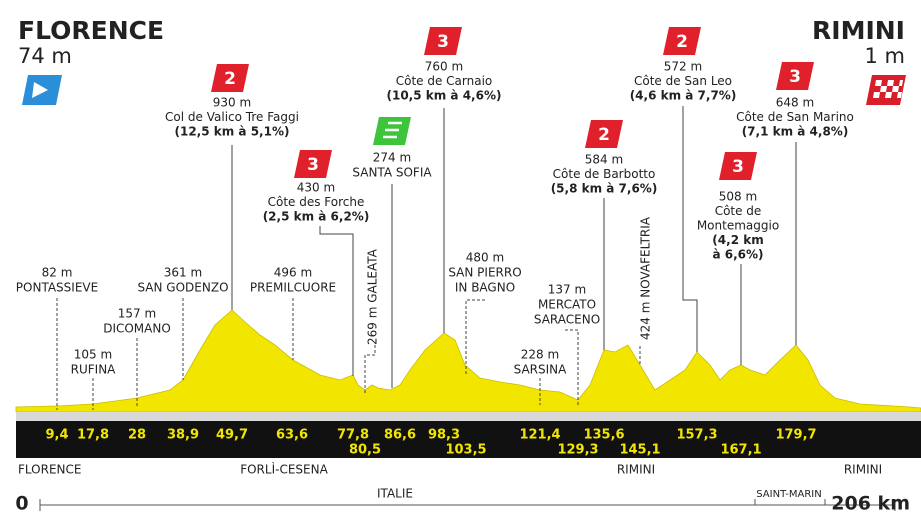  What do you see at coordinates (232, 132) in the screenshot?
I see `climb-detail: (12,5 km à 5,1%)` at bounding box center [232, 132].